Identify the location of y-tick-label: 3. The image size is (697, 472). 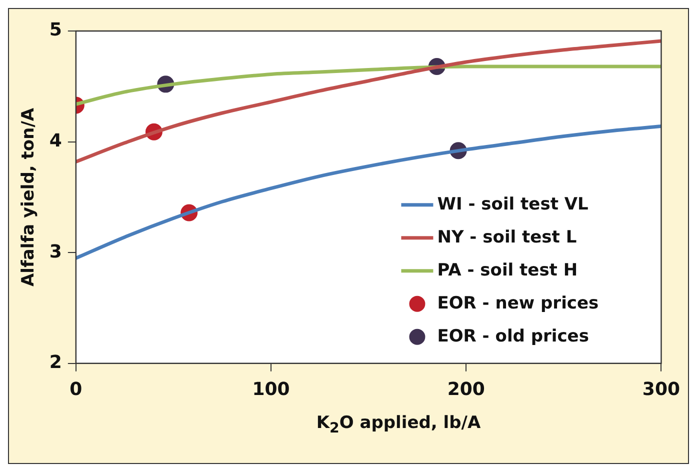
(55, 251).